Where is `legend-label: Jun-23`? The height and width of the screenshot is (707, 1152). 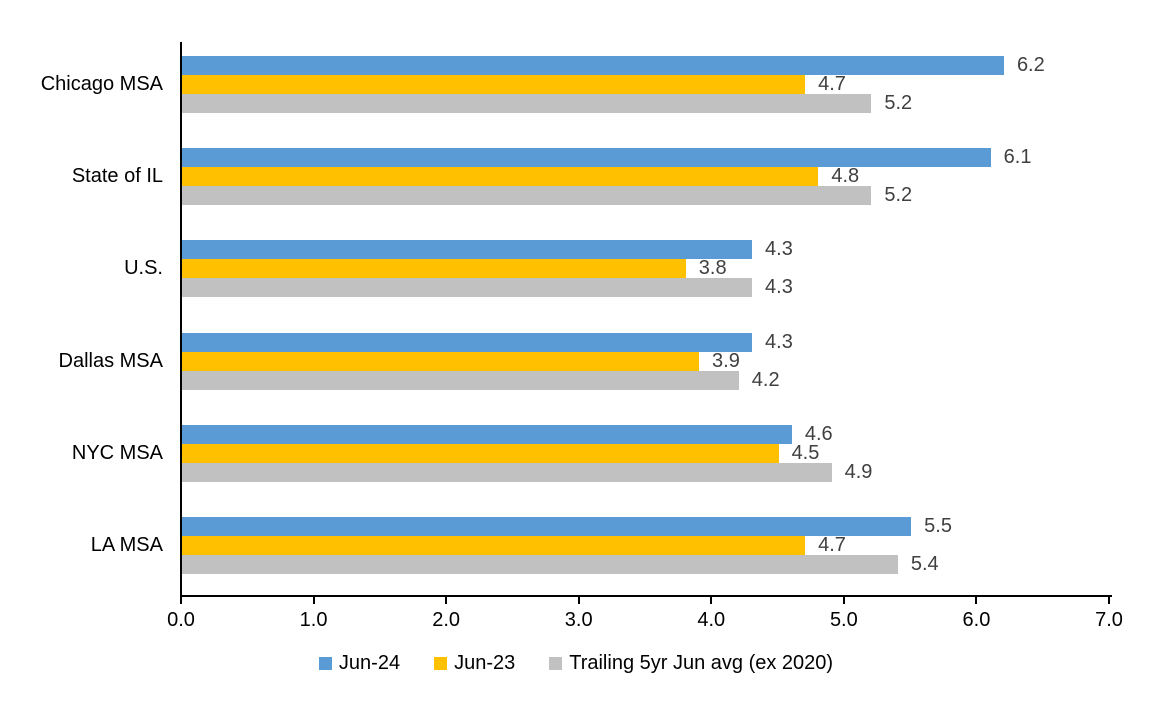
legend-label: Jun-23 is located at coordinates (485, 663).